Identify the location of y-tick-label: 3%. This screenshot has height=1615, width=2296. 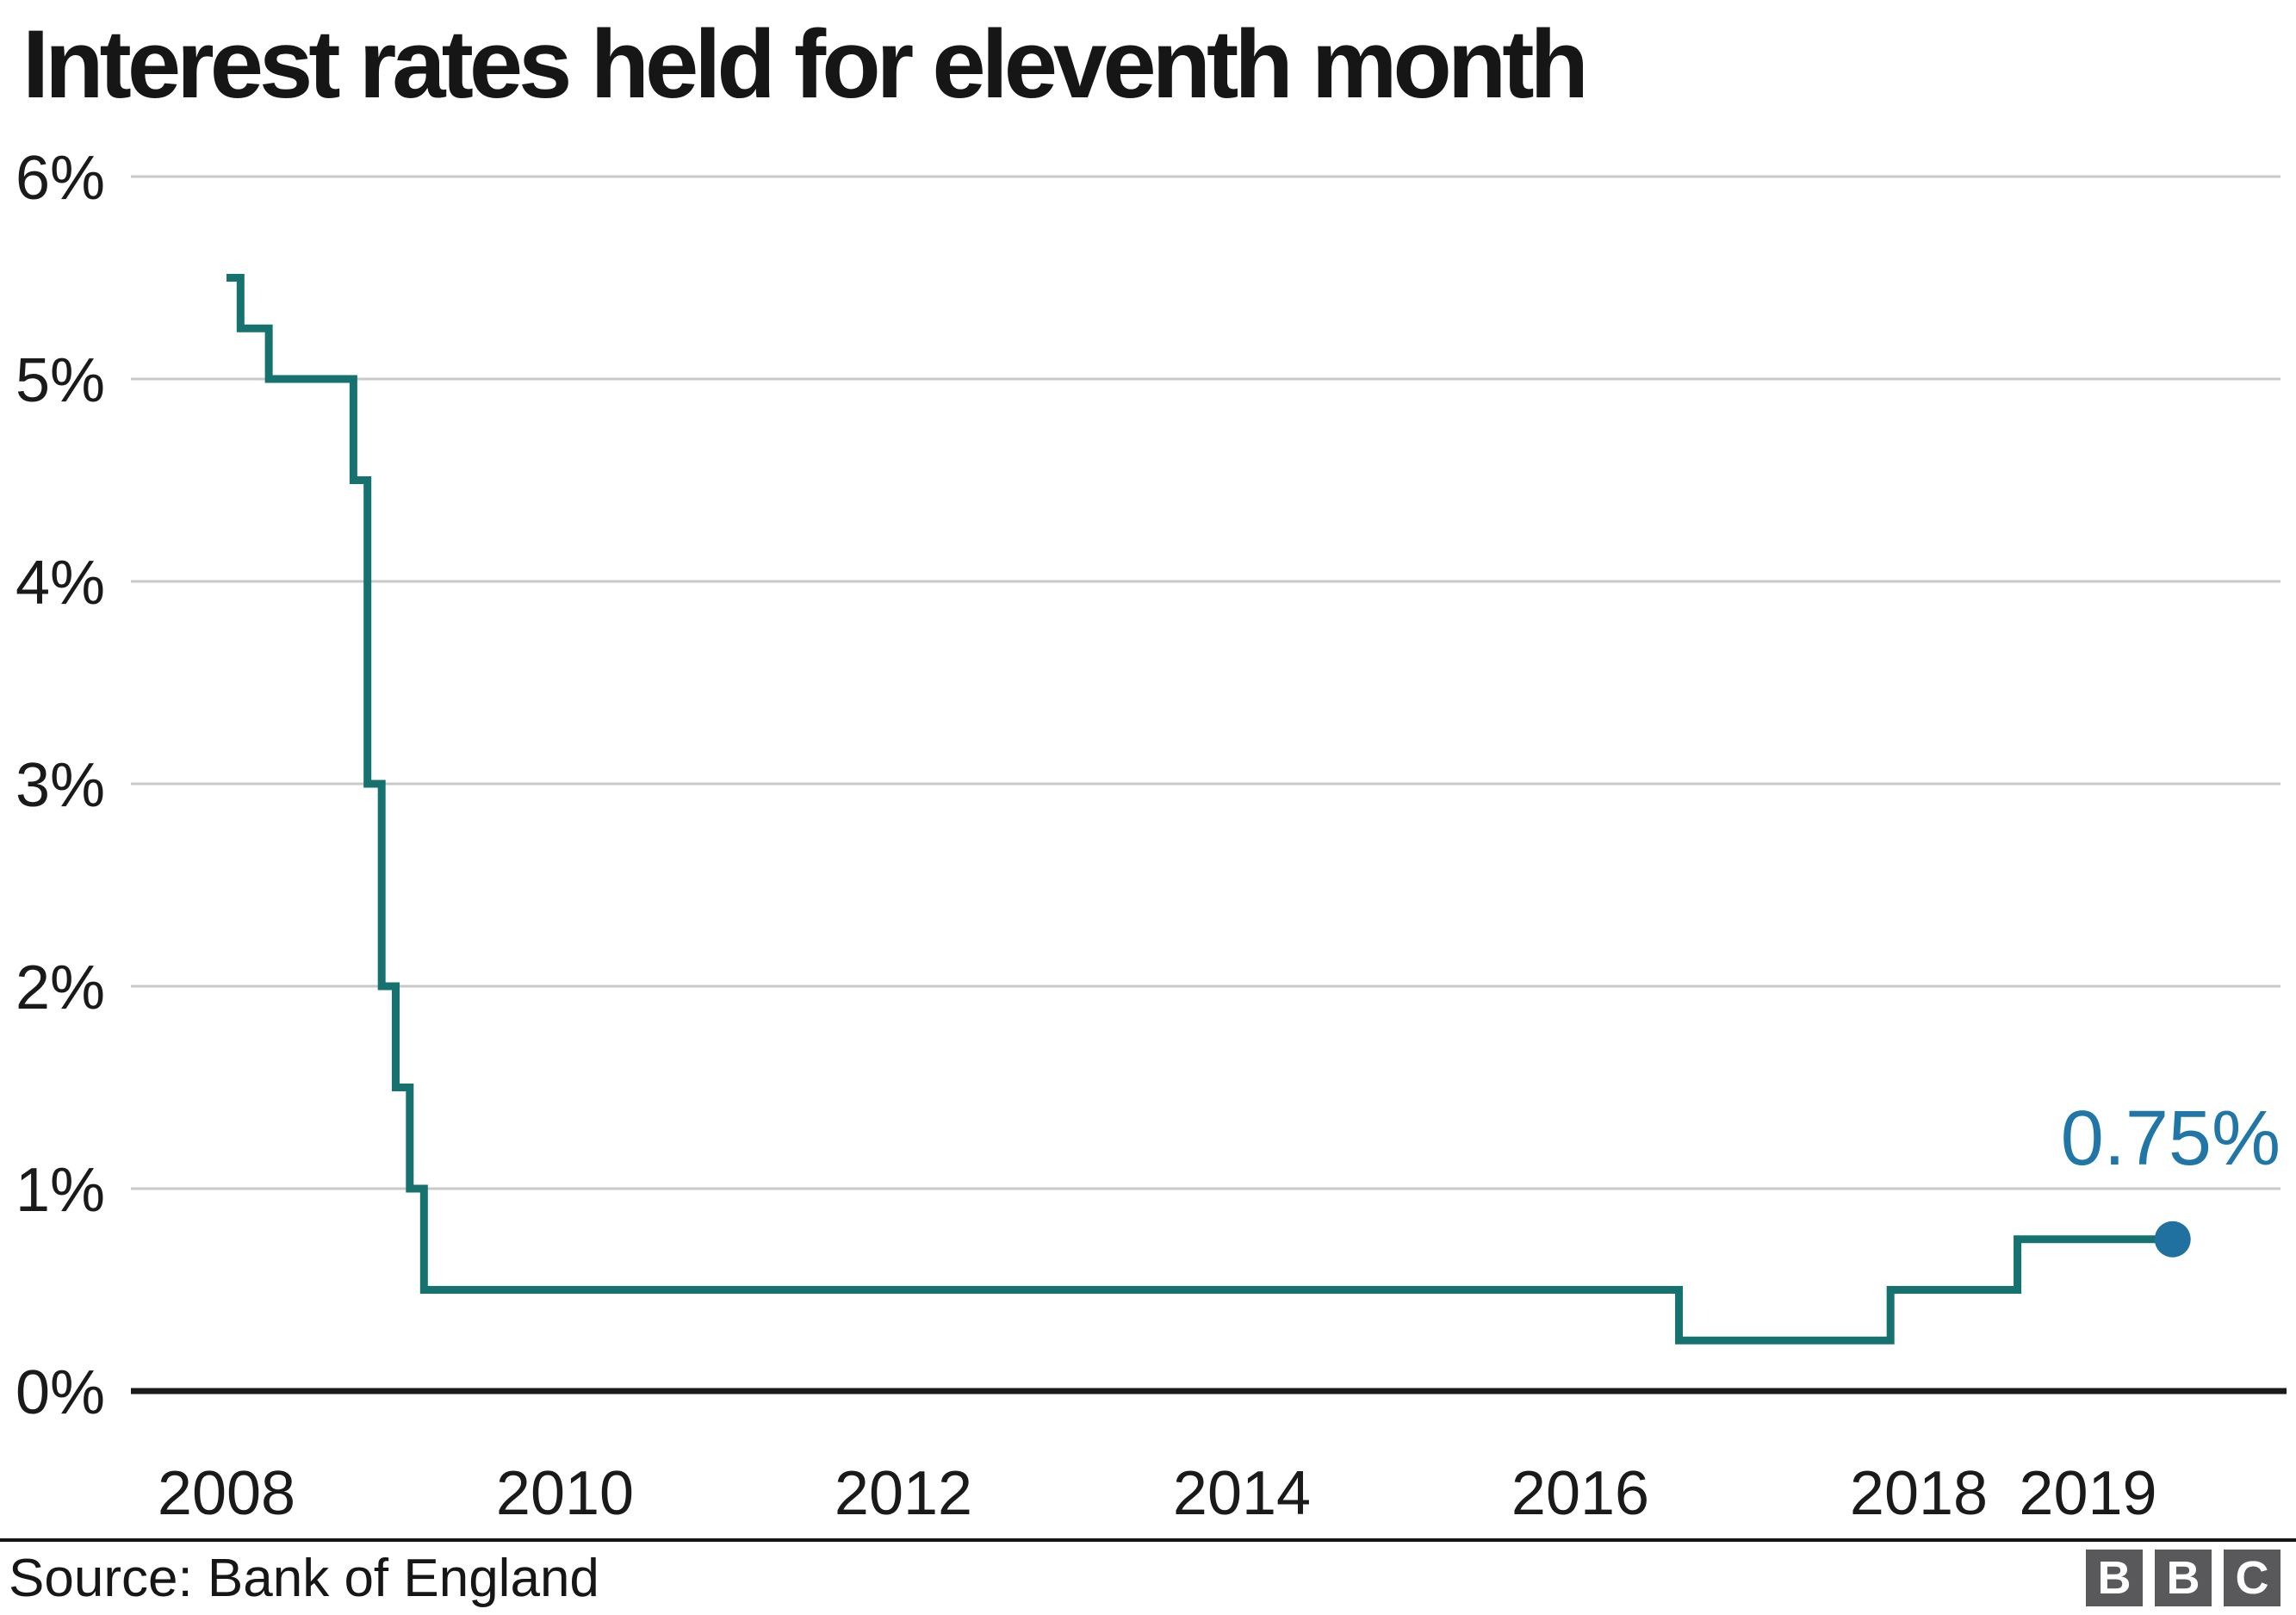
(60, 785).